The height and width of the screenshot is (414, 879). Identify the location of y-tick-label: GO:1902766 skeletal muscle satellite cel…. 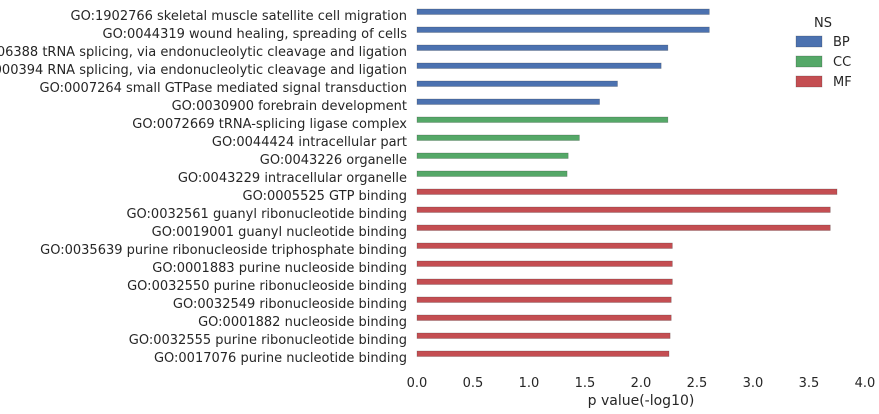
(239, 16).